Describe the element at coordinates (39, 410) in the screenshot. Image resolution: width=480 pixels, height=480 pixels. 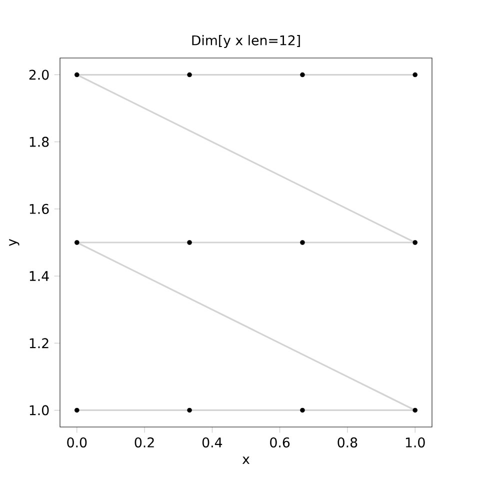
I see `y-tick-label: 1.0` at that location.